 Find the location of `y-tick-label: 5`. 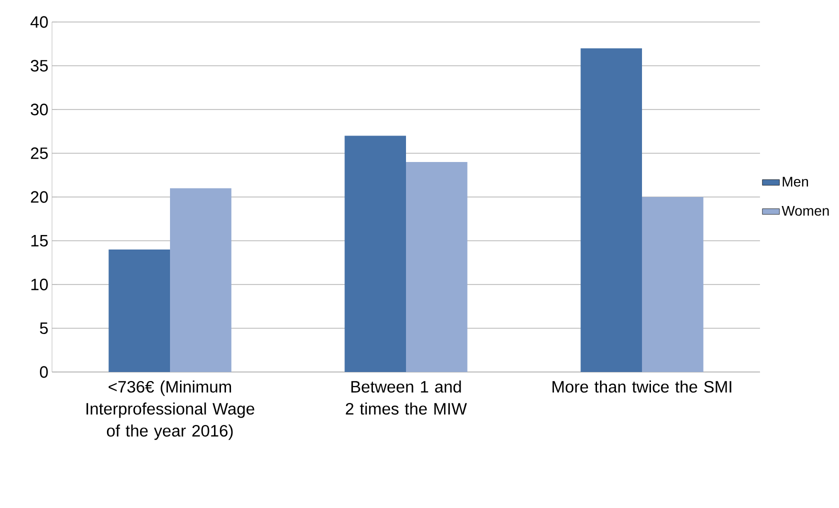

y-tick-label: 5 is located at coordinates (44, 328).